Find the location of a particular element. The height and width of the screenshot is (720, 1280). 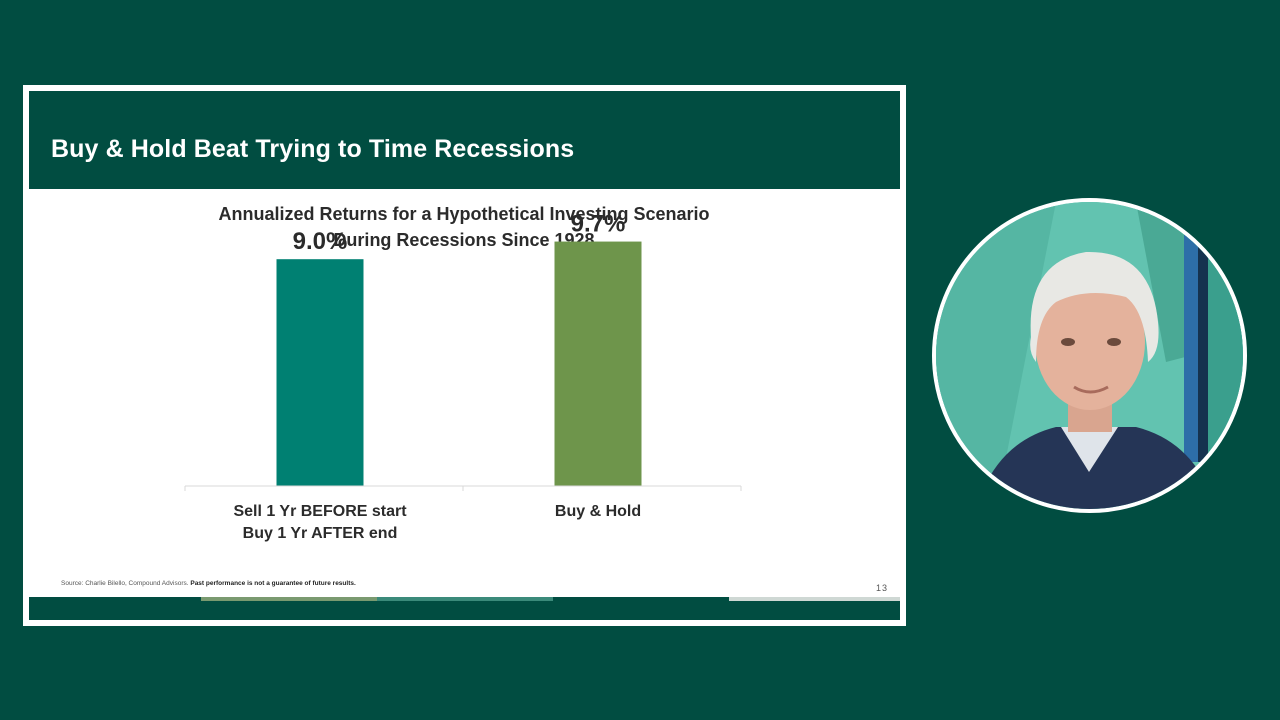

speaker-portrait is located at coordinates (1089, 355).